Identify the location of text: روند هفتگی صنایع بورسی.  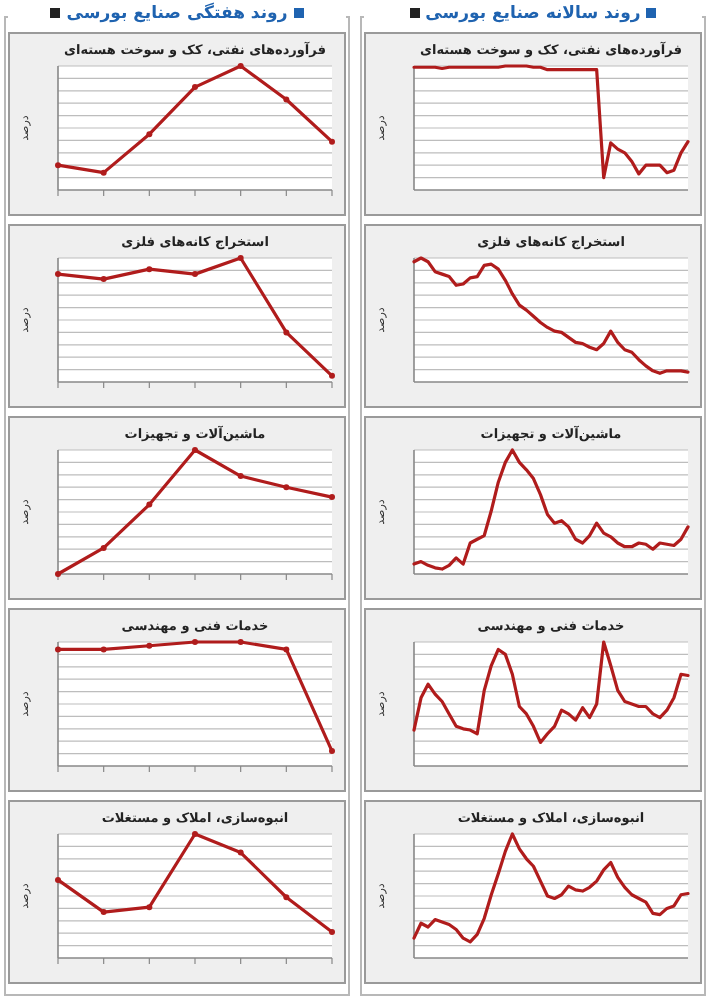
(177, 14).